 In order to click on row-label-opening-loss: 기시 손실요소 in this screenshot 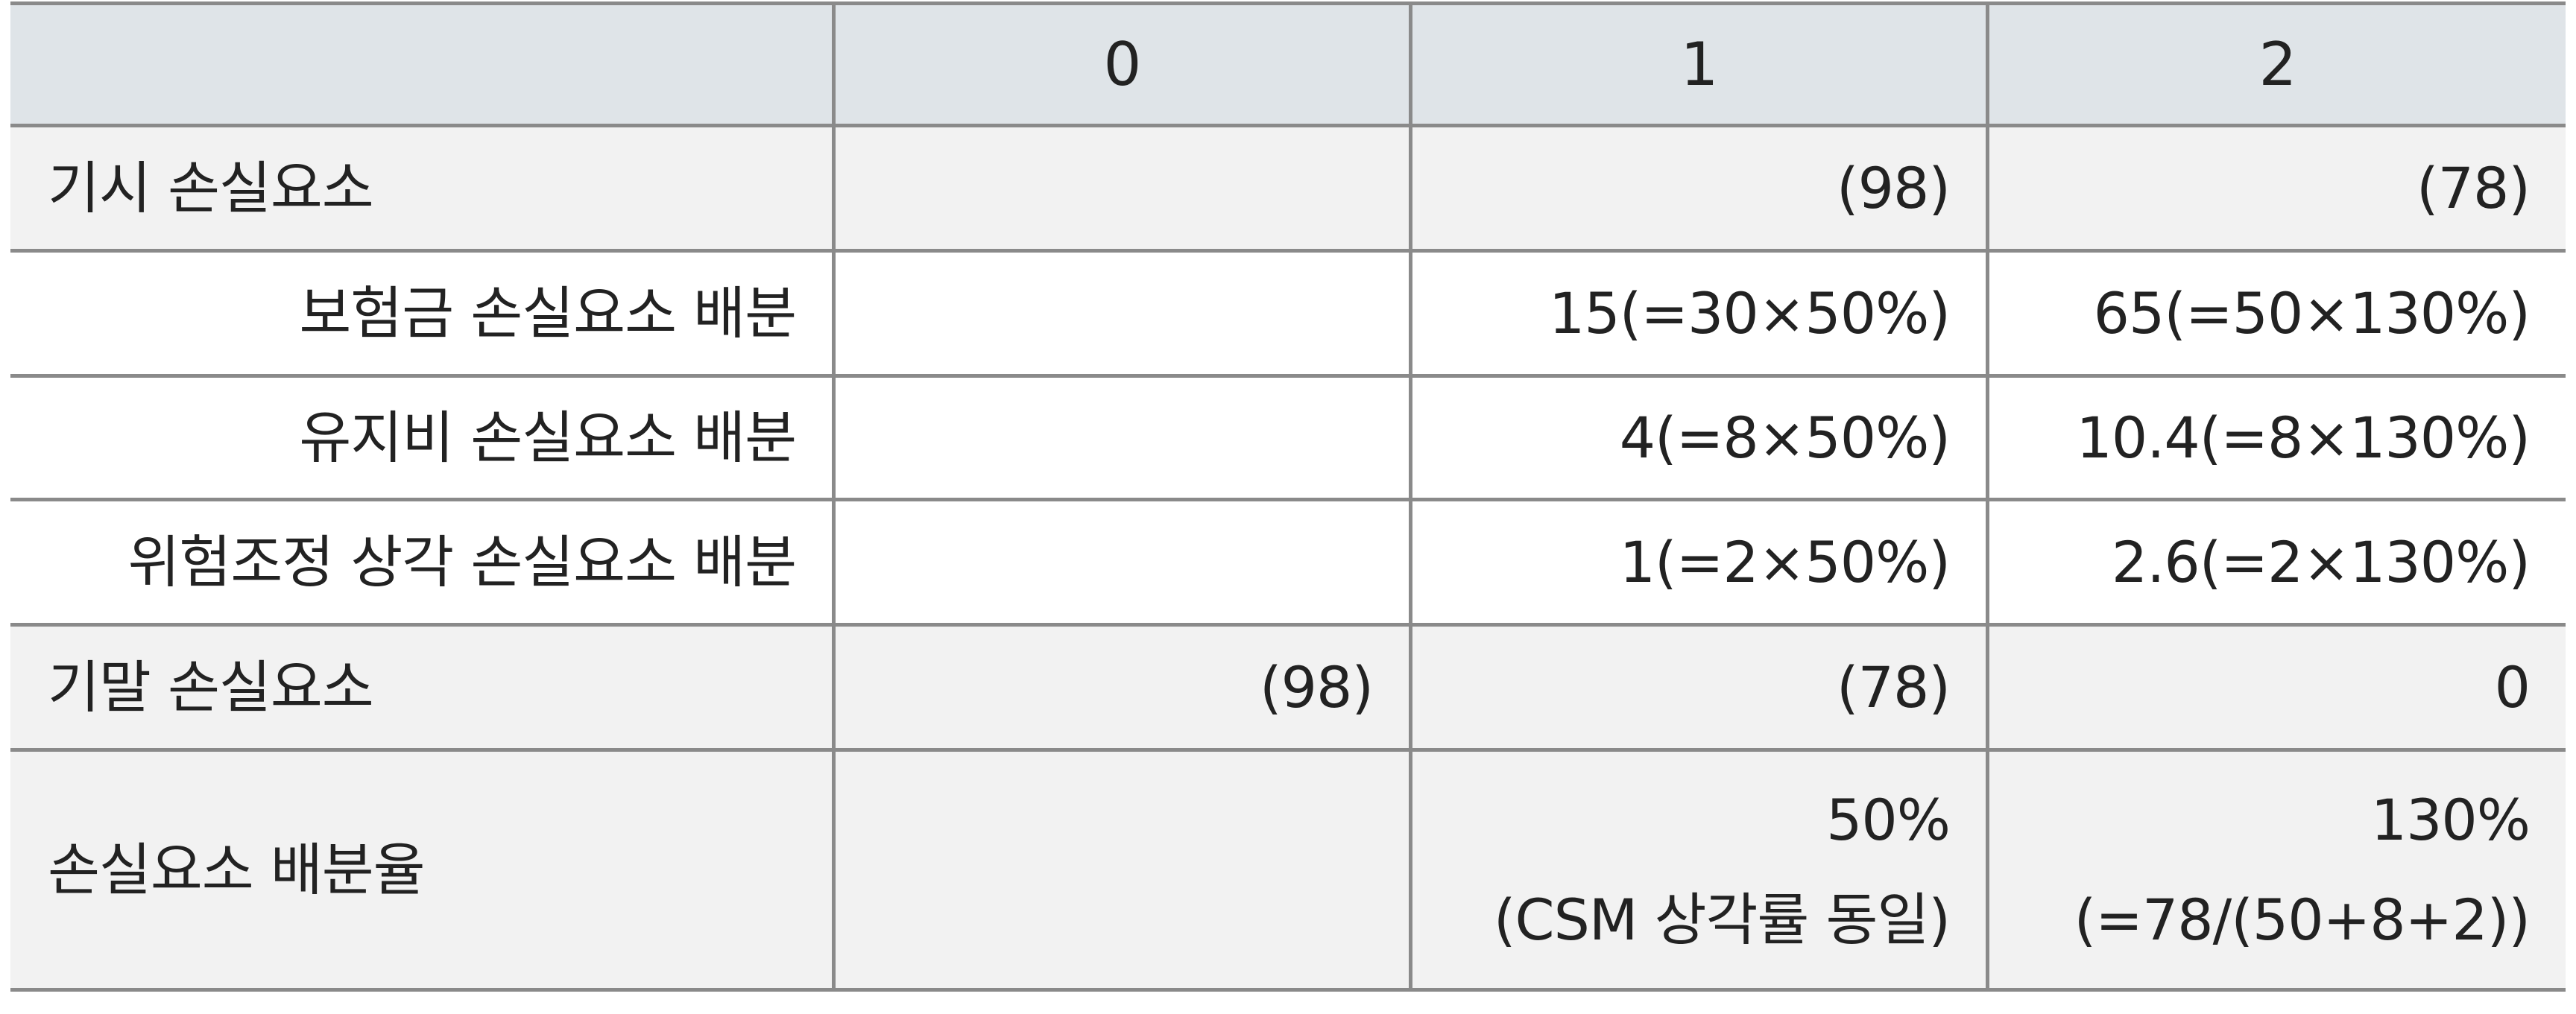, I will do `click(211, 187)`.